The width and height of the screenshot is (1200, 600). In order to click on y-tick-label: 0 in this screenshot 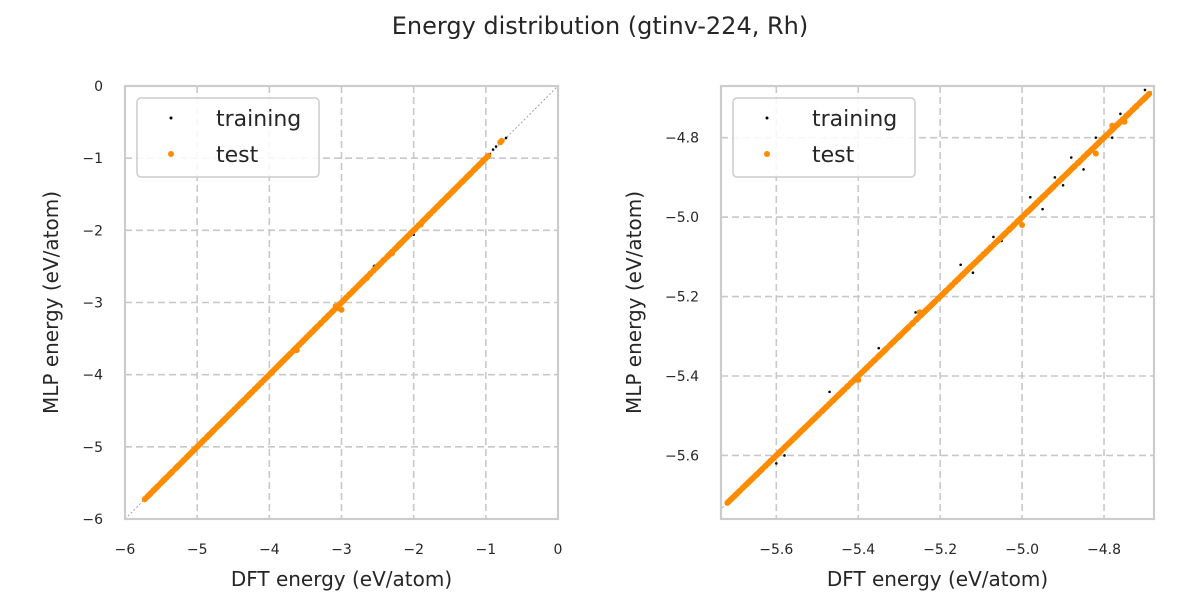, I will do `click(98, 87)`.